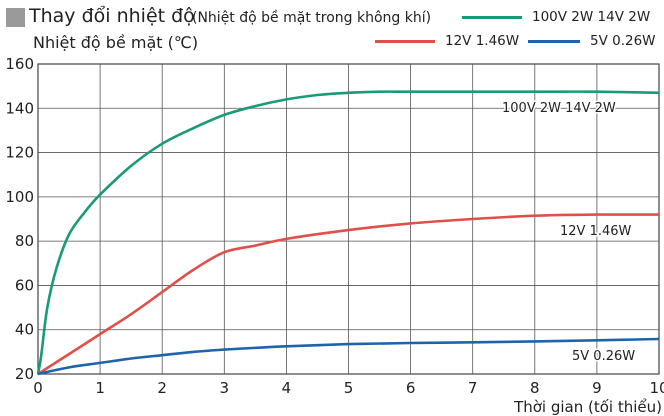 This screenshot has height=416, width=664. I want to click on legend-item-12v-1-46w: 12V 1.46W, so click(447, 41).